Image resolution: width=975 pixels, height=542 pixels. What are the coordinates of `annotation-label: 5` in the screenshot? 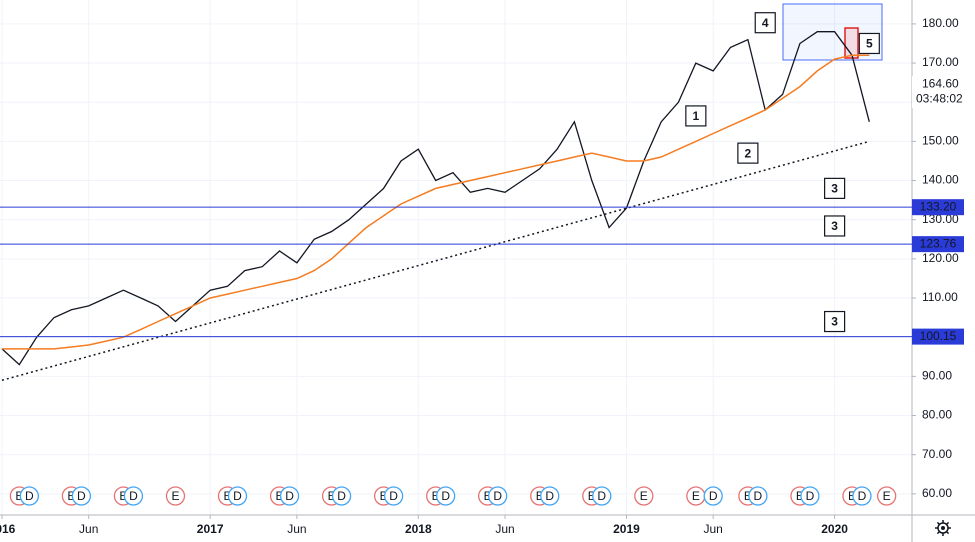 It's located at (869, 44).